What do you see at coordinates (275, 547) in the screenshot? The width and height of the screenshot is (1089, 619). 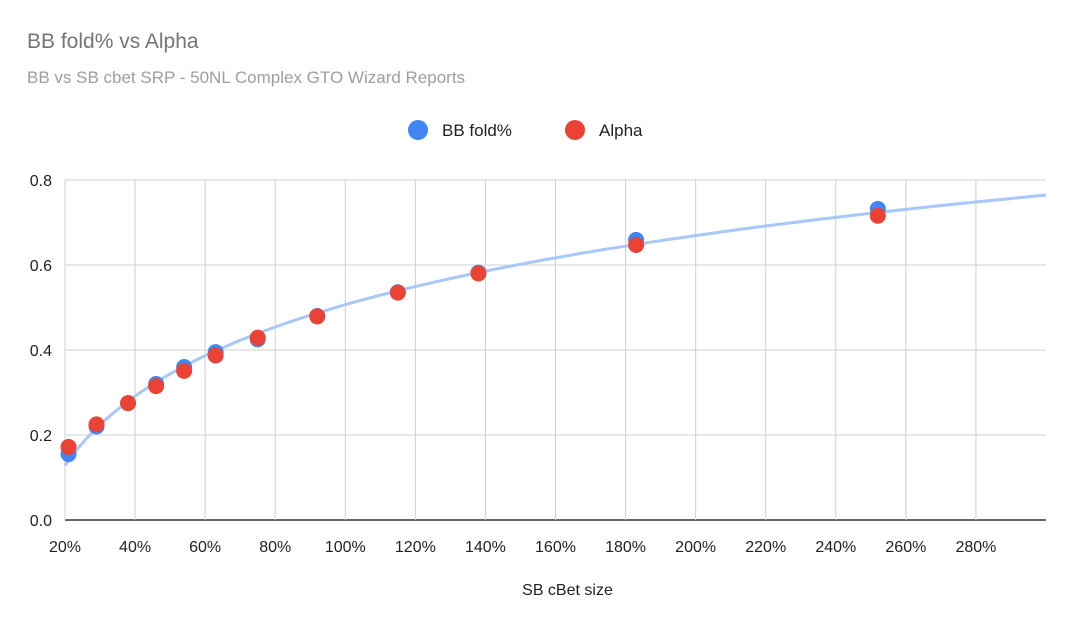 I see `x-tick-label: 80%` at bounding box center [275, 547].